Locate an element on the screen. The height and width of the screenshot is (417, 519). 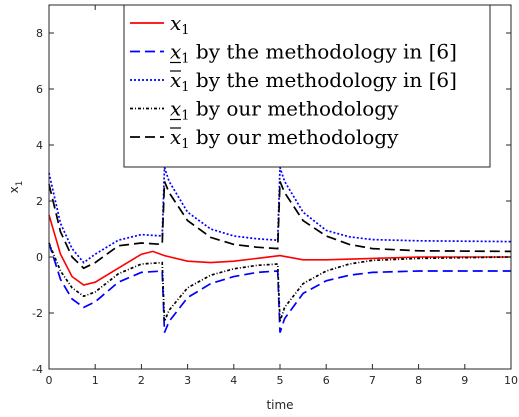
y-tick-label: -2 is located at coordinates (37, 313).